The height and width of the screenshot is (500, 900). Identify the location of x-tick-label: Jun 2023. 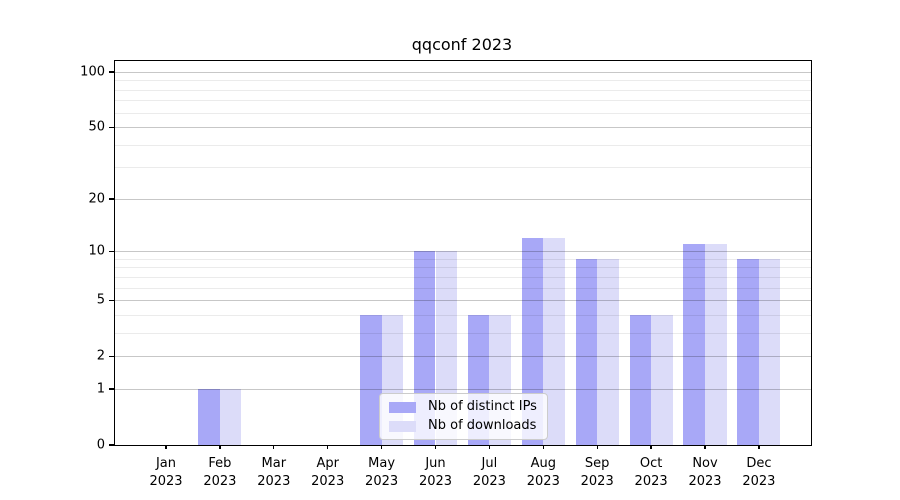
(436, 472).